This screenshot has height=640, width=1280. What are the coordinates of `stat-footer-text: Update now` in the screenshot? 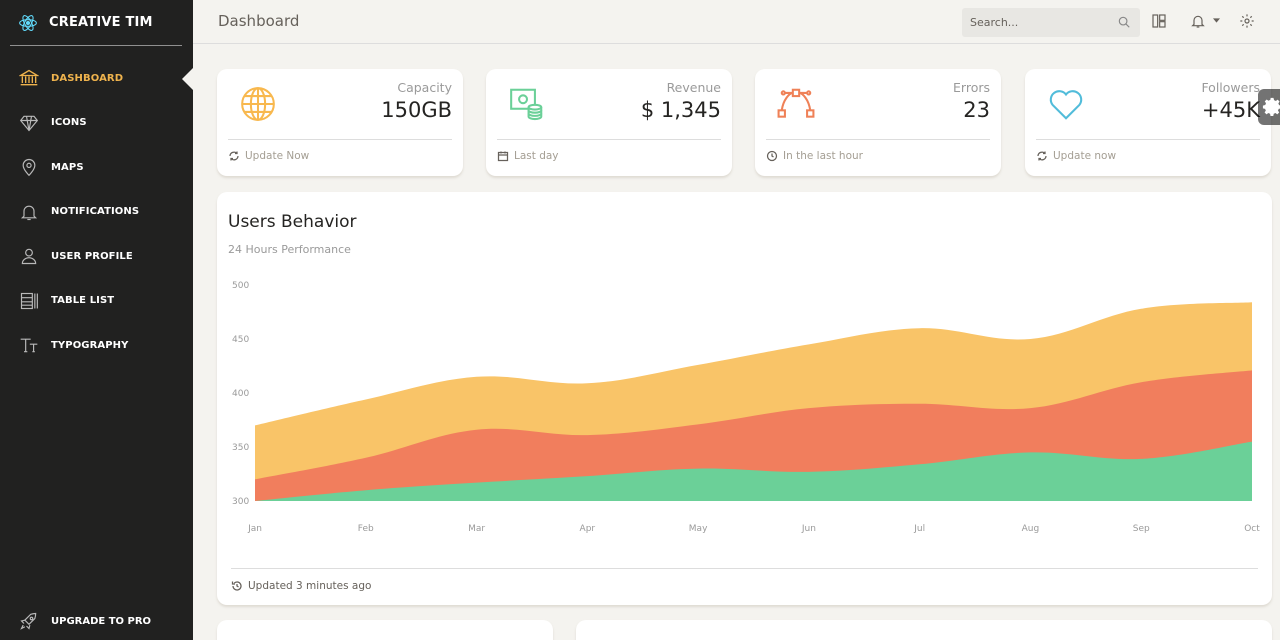 It's located at (1085, 156).